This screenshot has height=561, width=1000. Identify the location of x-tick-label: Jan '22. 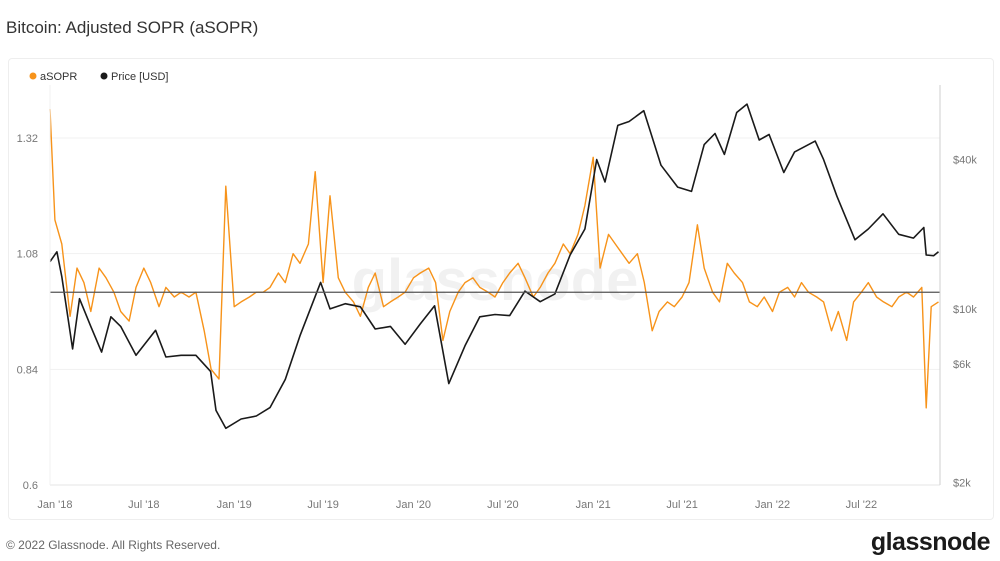
(772, 505).